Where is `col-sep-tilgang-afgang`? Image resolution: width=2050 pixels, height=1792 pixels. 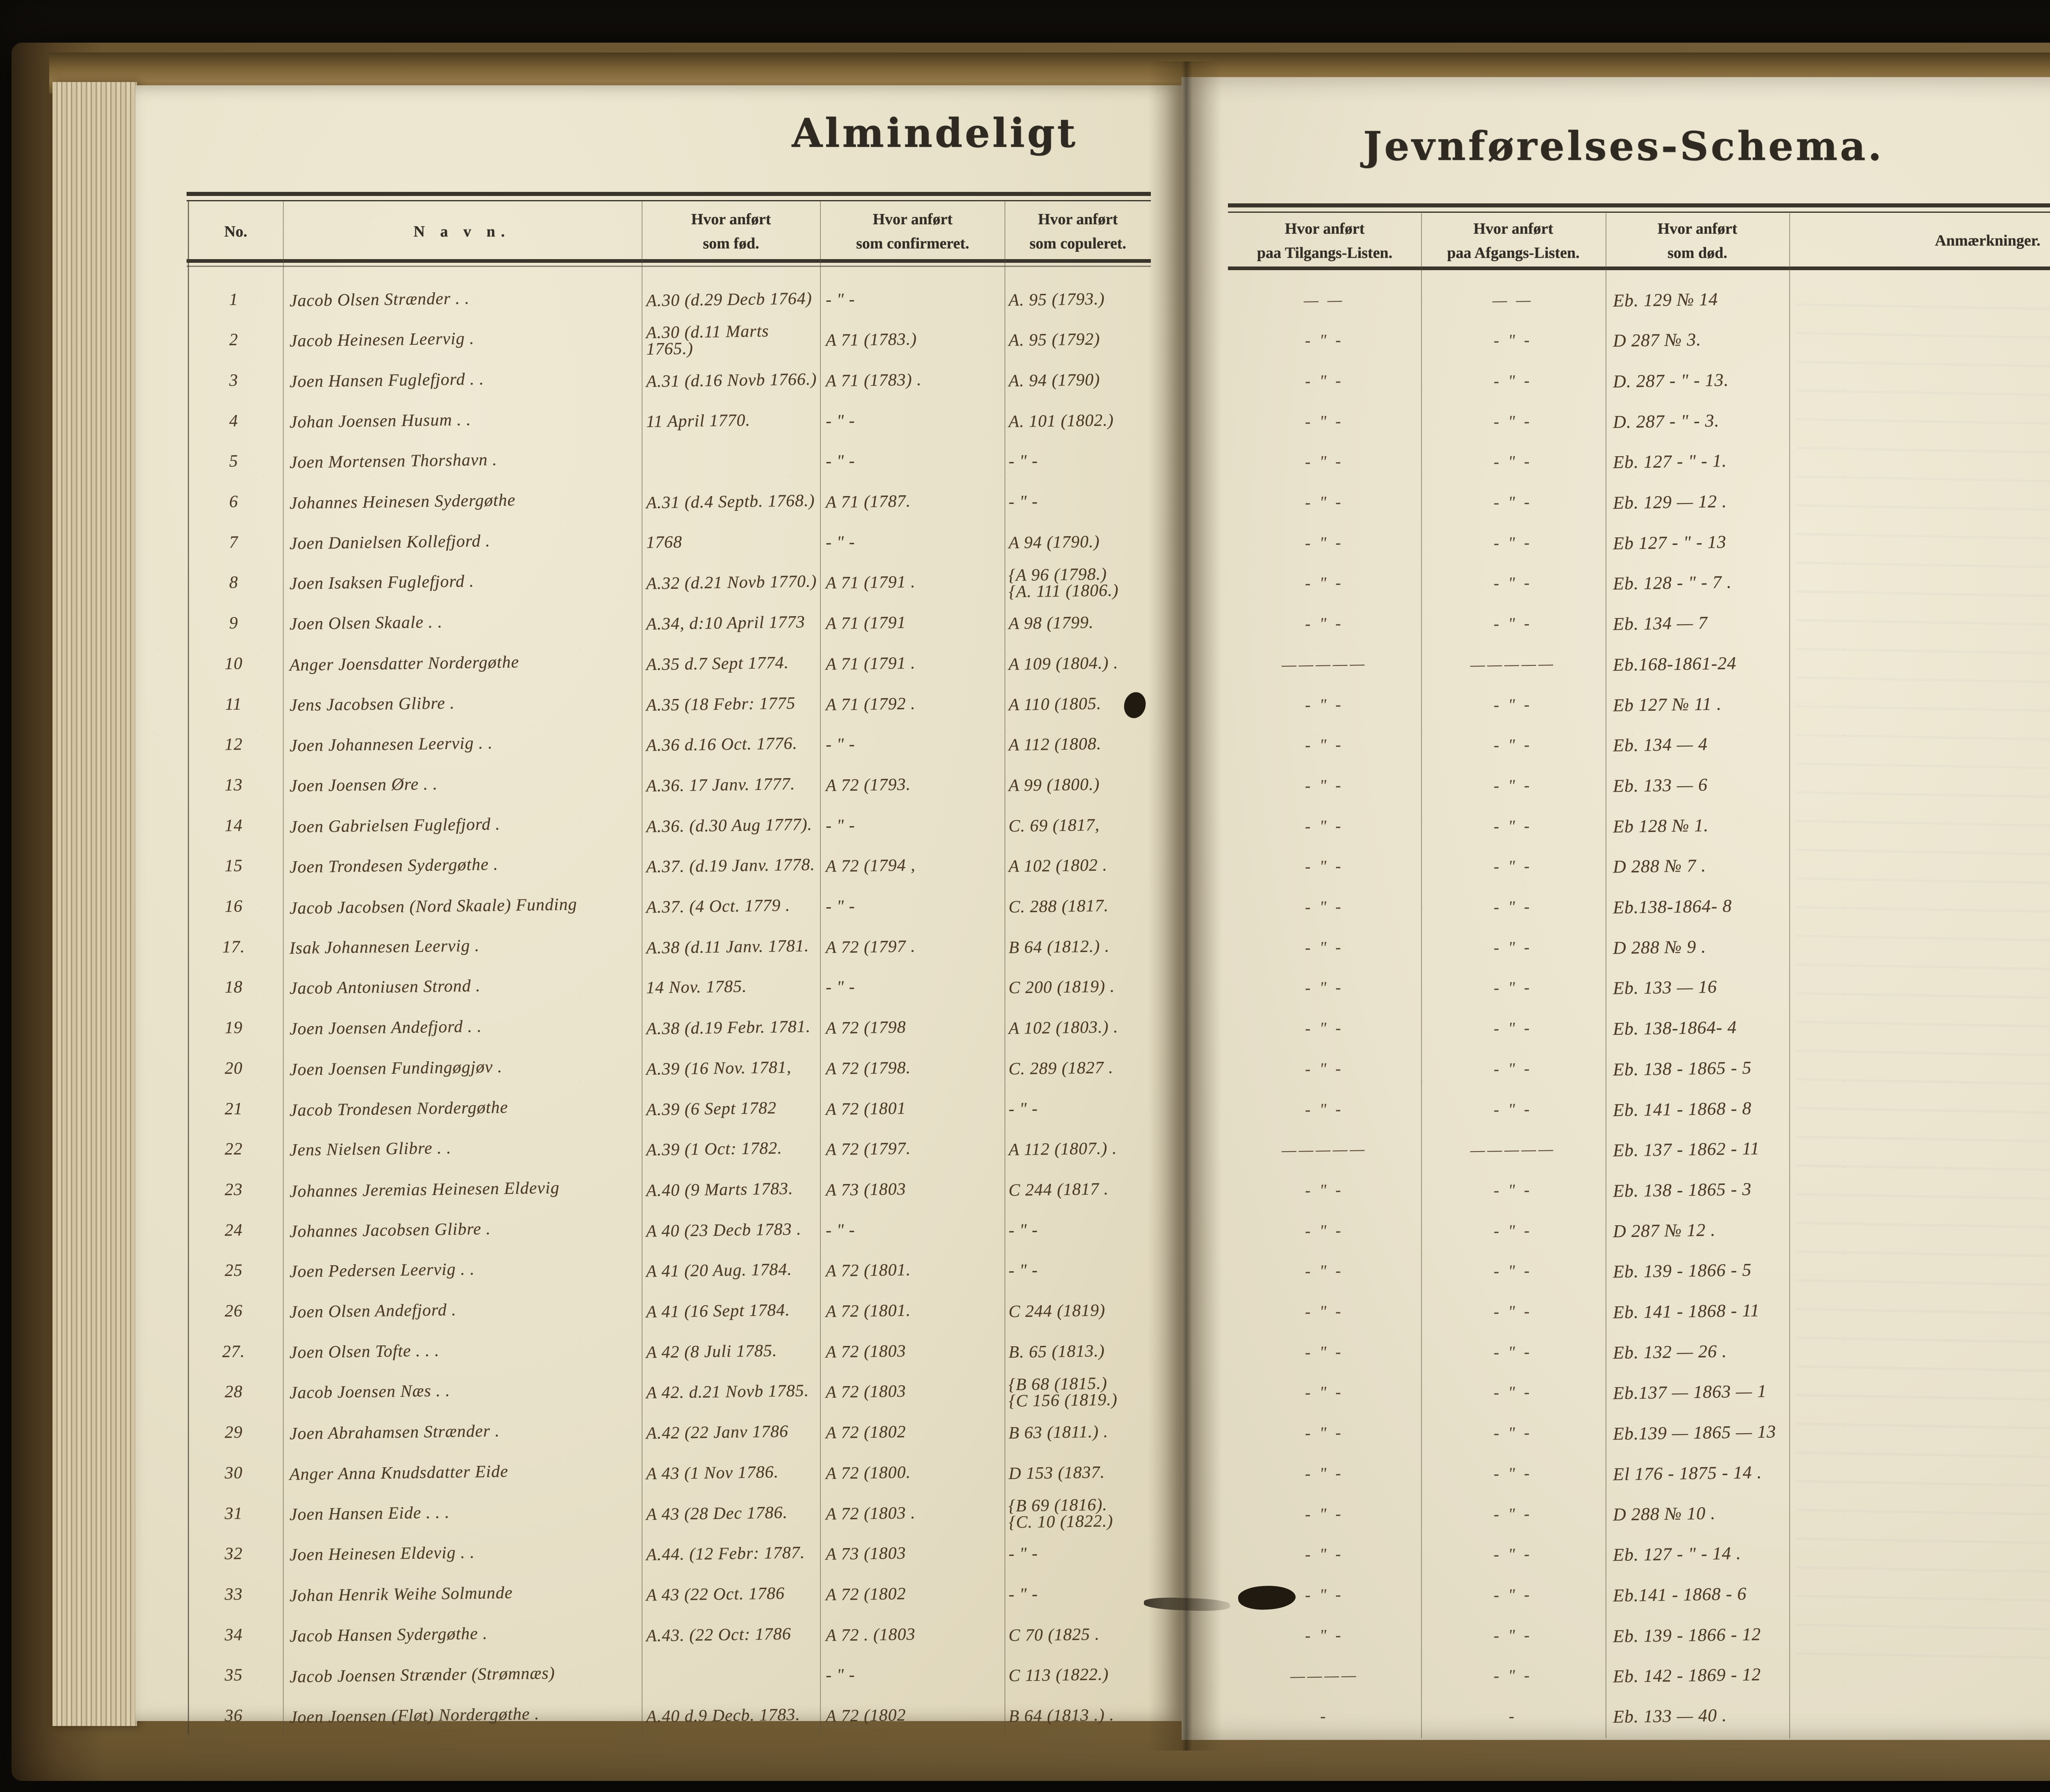
col-sep-tilgang-afgang is located at coordinates (1421, 976).